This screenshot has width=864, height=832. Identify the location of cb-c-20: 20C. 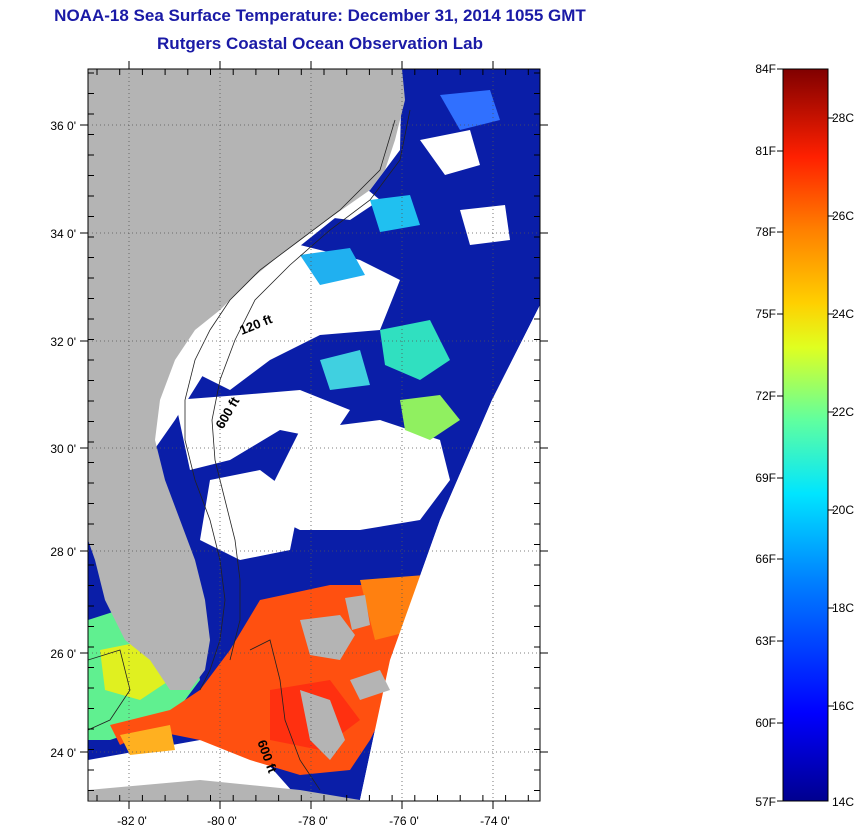
(843, 510).